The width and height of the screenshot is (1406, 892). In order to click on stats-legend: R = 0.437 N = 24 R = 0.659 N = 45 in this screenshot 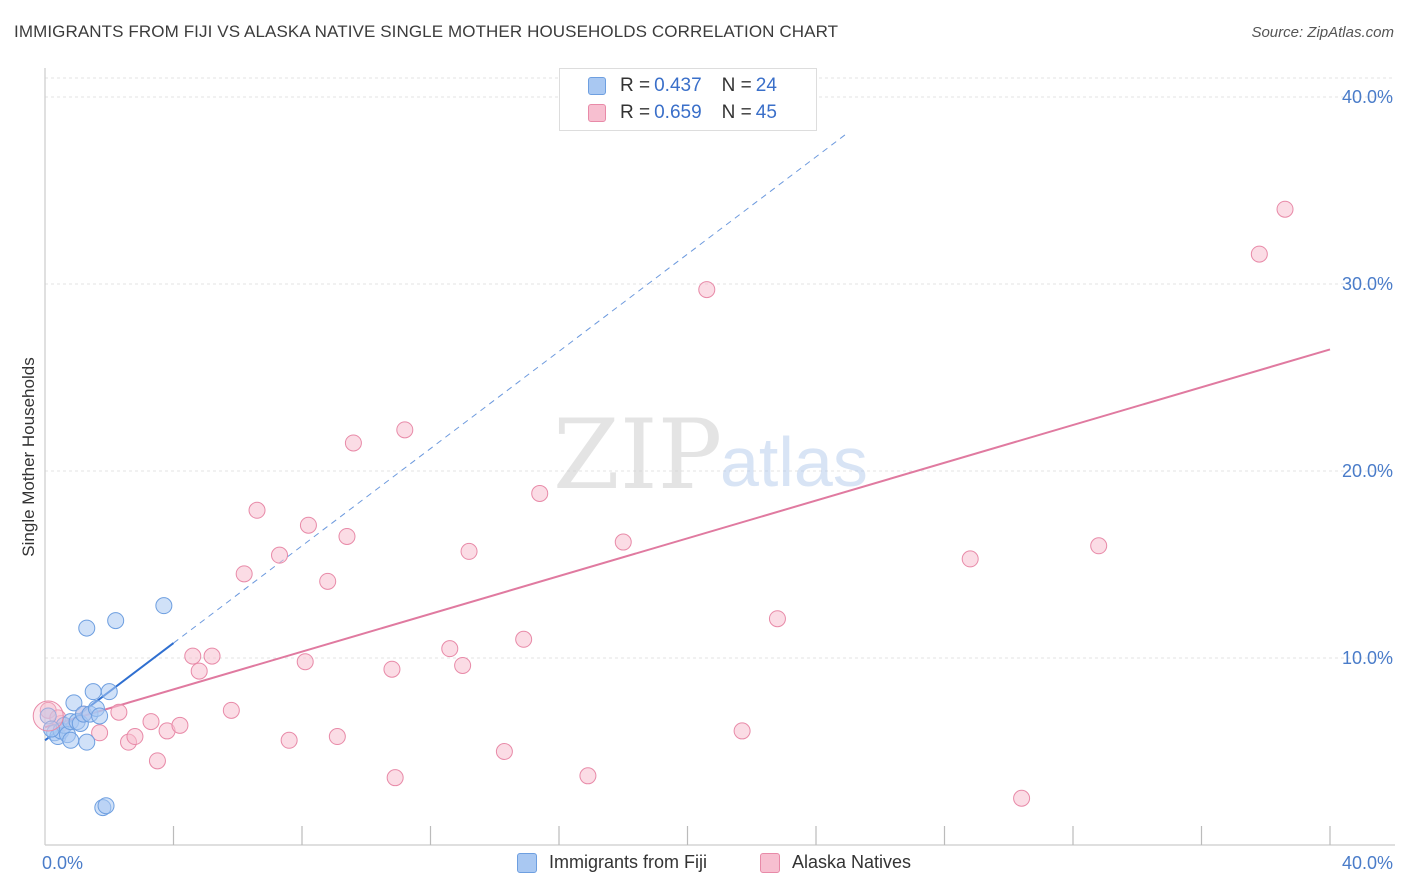, I will do `click(688, 99)`.